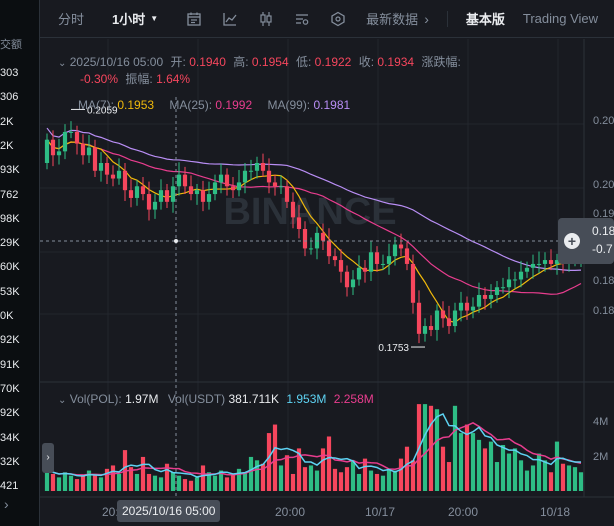  Describe the element at coordinates (393, 348) in the screenshot. I see `low-marker-label: 0.1753` at that location.